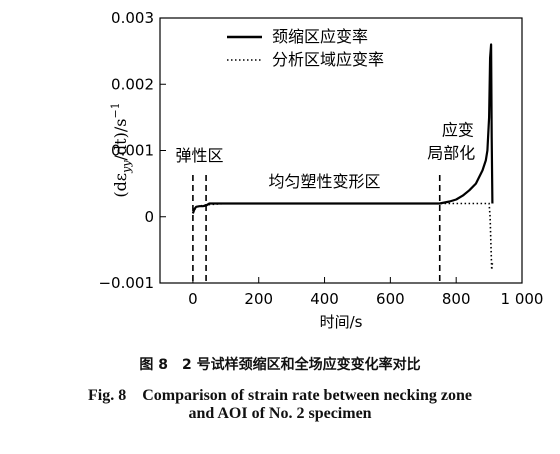  What do you see at coordinates (126, 283) in the screenshot?
I see `y-tick-label: −0.001` at bounding box center [126, 283].